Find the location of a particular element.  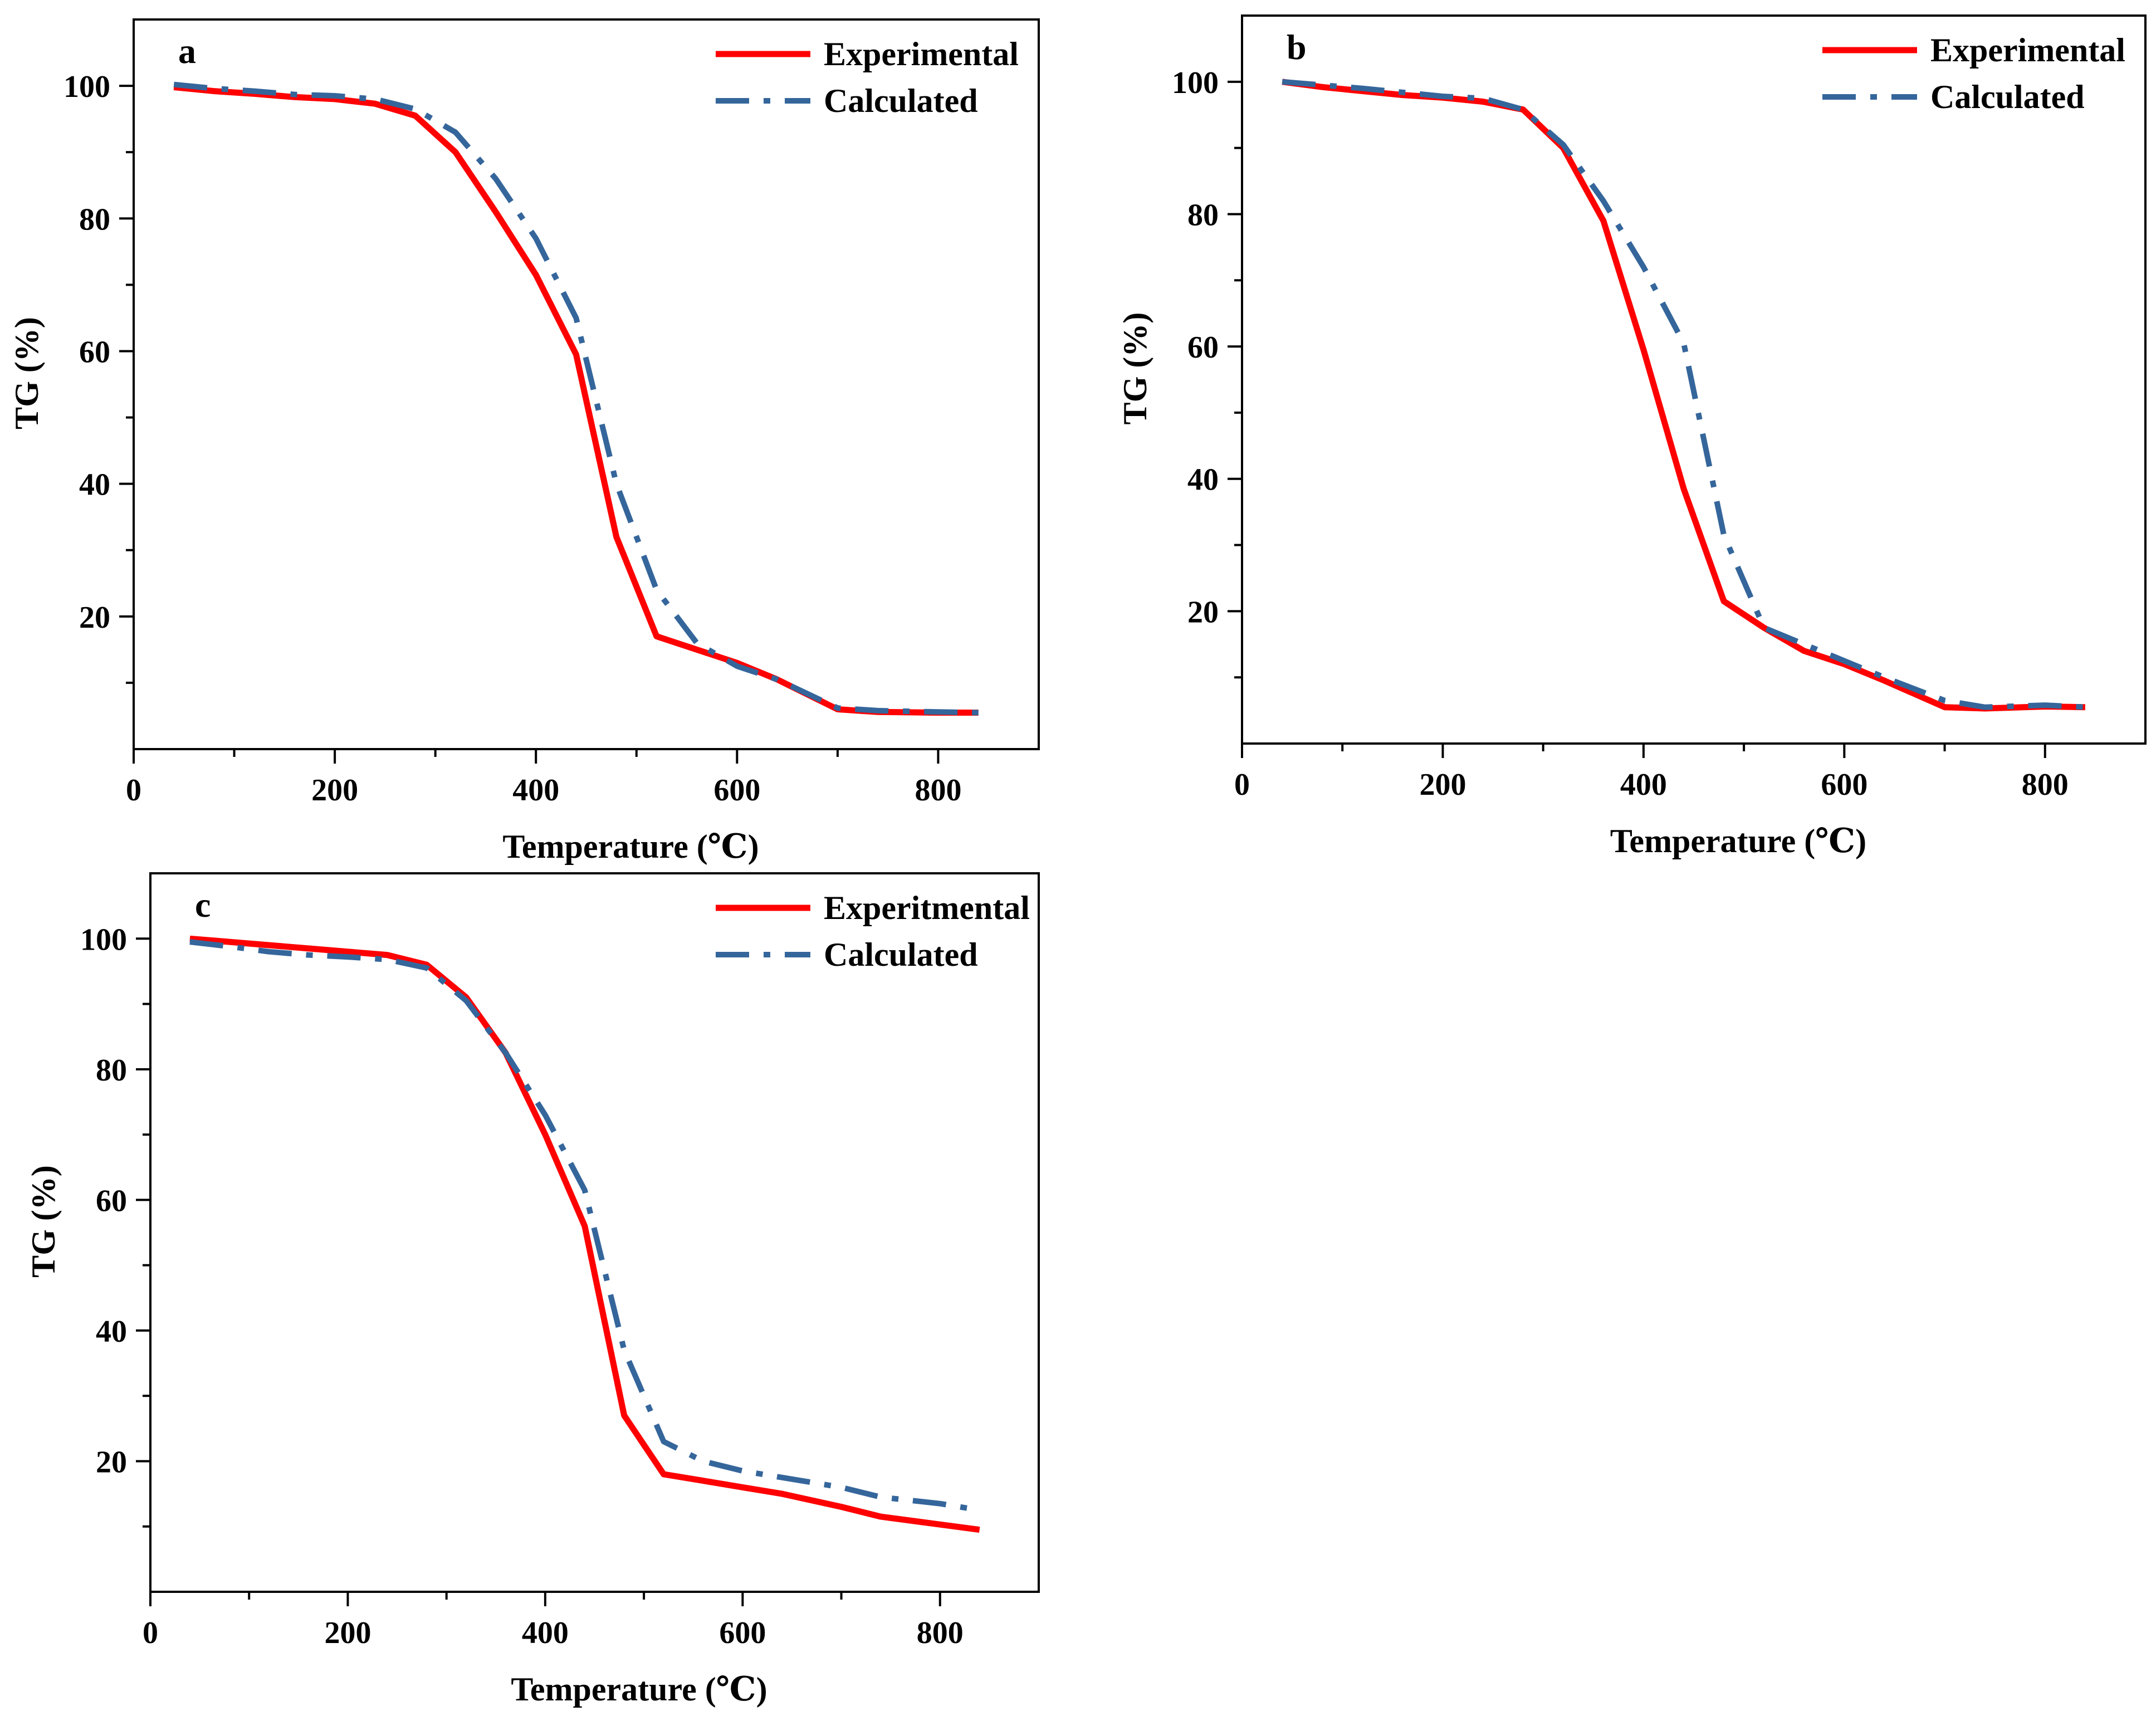

panel-letter: a is located at coordinates (187, 51).